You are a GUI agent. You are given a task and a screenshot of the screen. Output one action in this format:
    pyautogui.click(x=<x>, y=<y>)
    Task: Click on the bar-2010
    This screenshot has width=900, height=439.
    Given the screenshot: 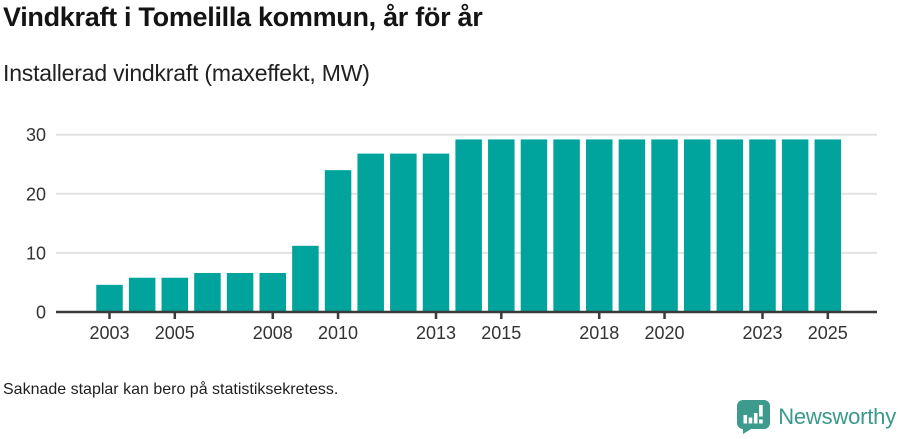 What is the action you would take?
    pyautogui.click(x=338, y=241)
    